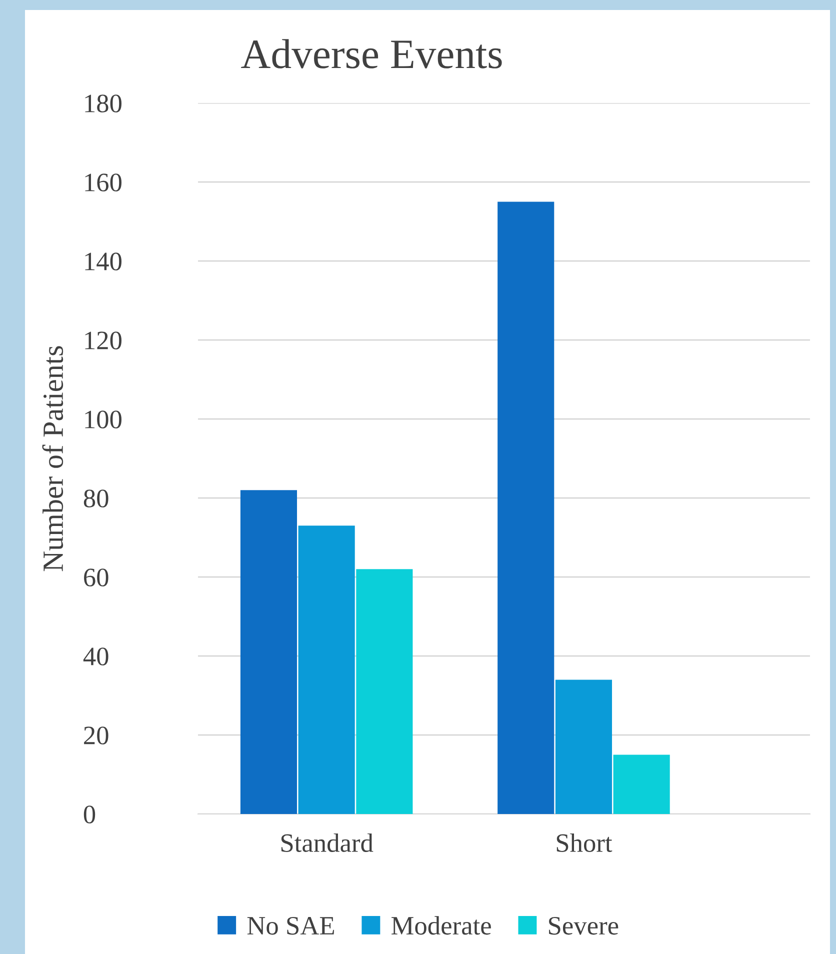 The width and height of the screenshot is (836, 954). What do you see at coordinates (103, 261) in the screenshot?
I see `y-tick-label: 140` at bounding box center [103, 261].